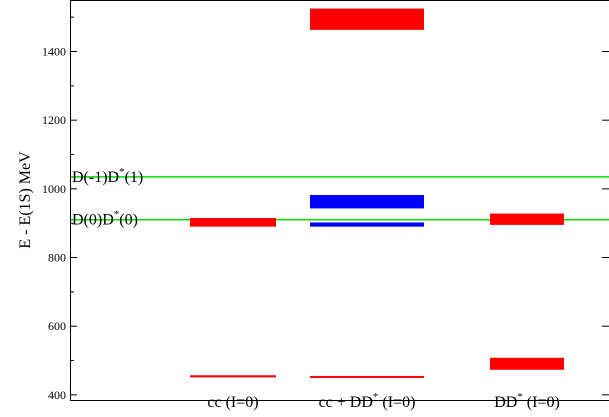 This screenshot has height=417, width=609. What do you see at coordinates (107, 176) in the screenshot?
I see `threshold-label-0: D(-1)D*(1)` at bounding box center [107, 176].